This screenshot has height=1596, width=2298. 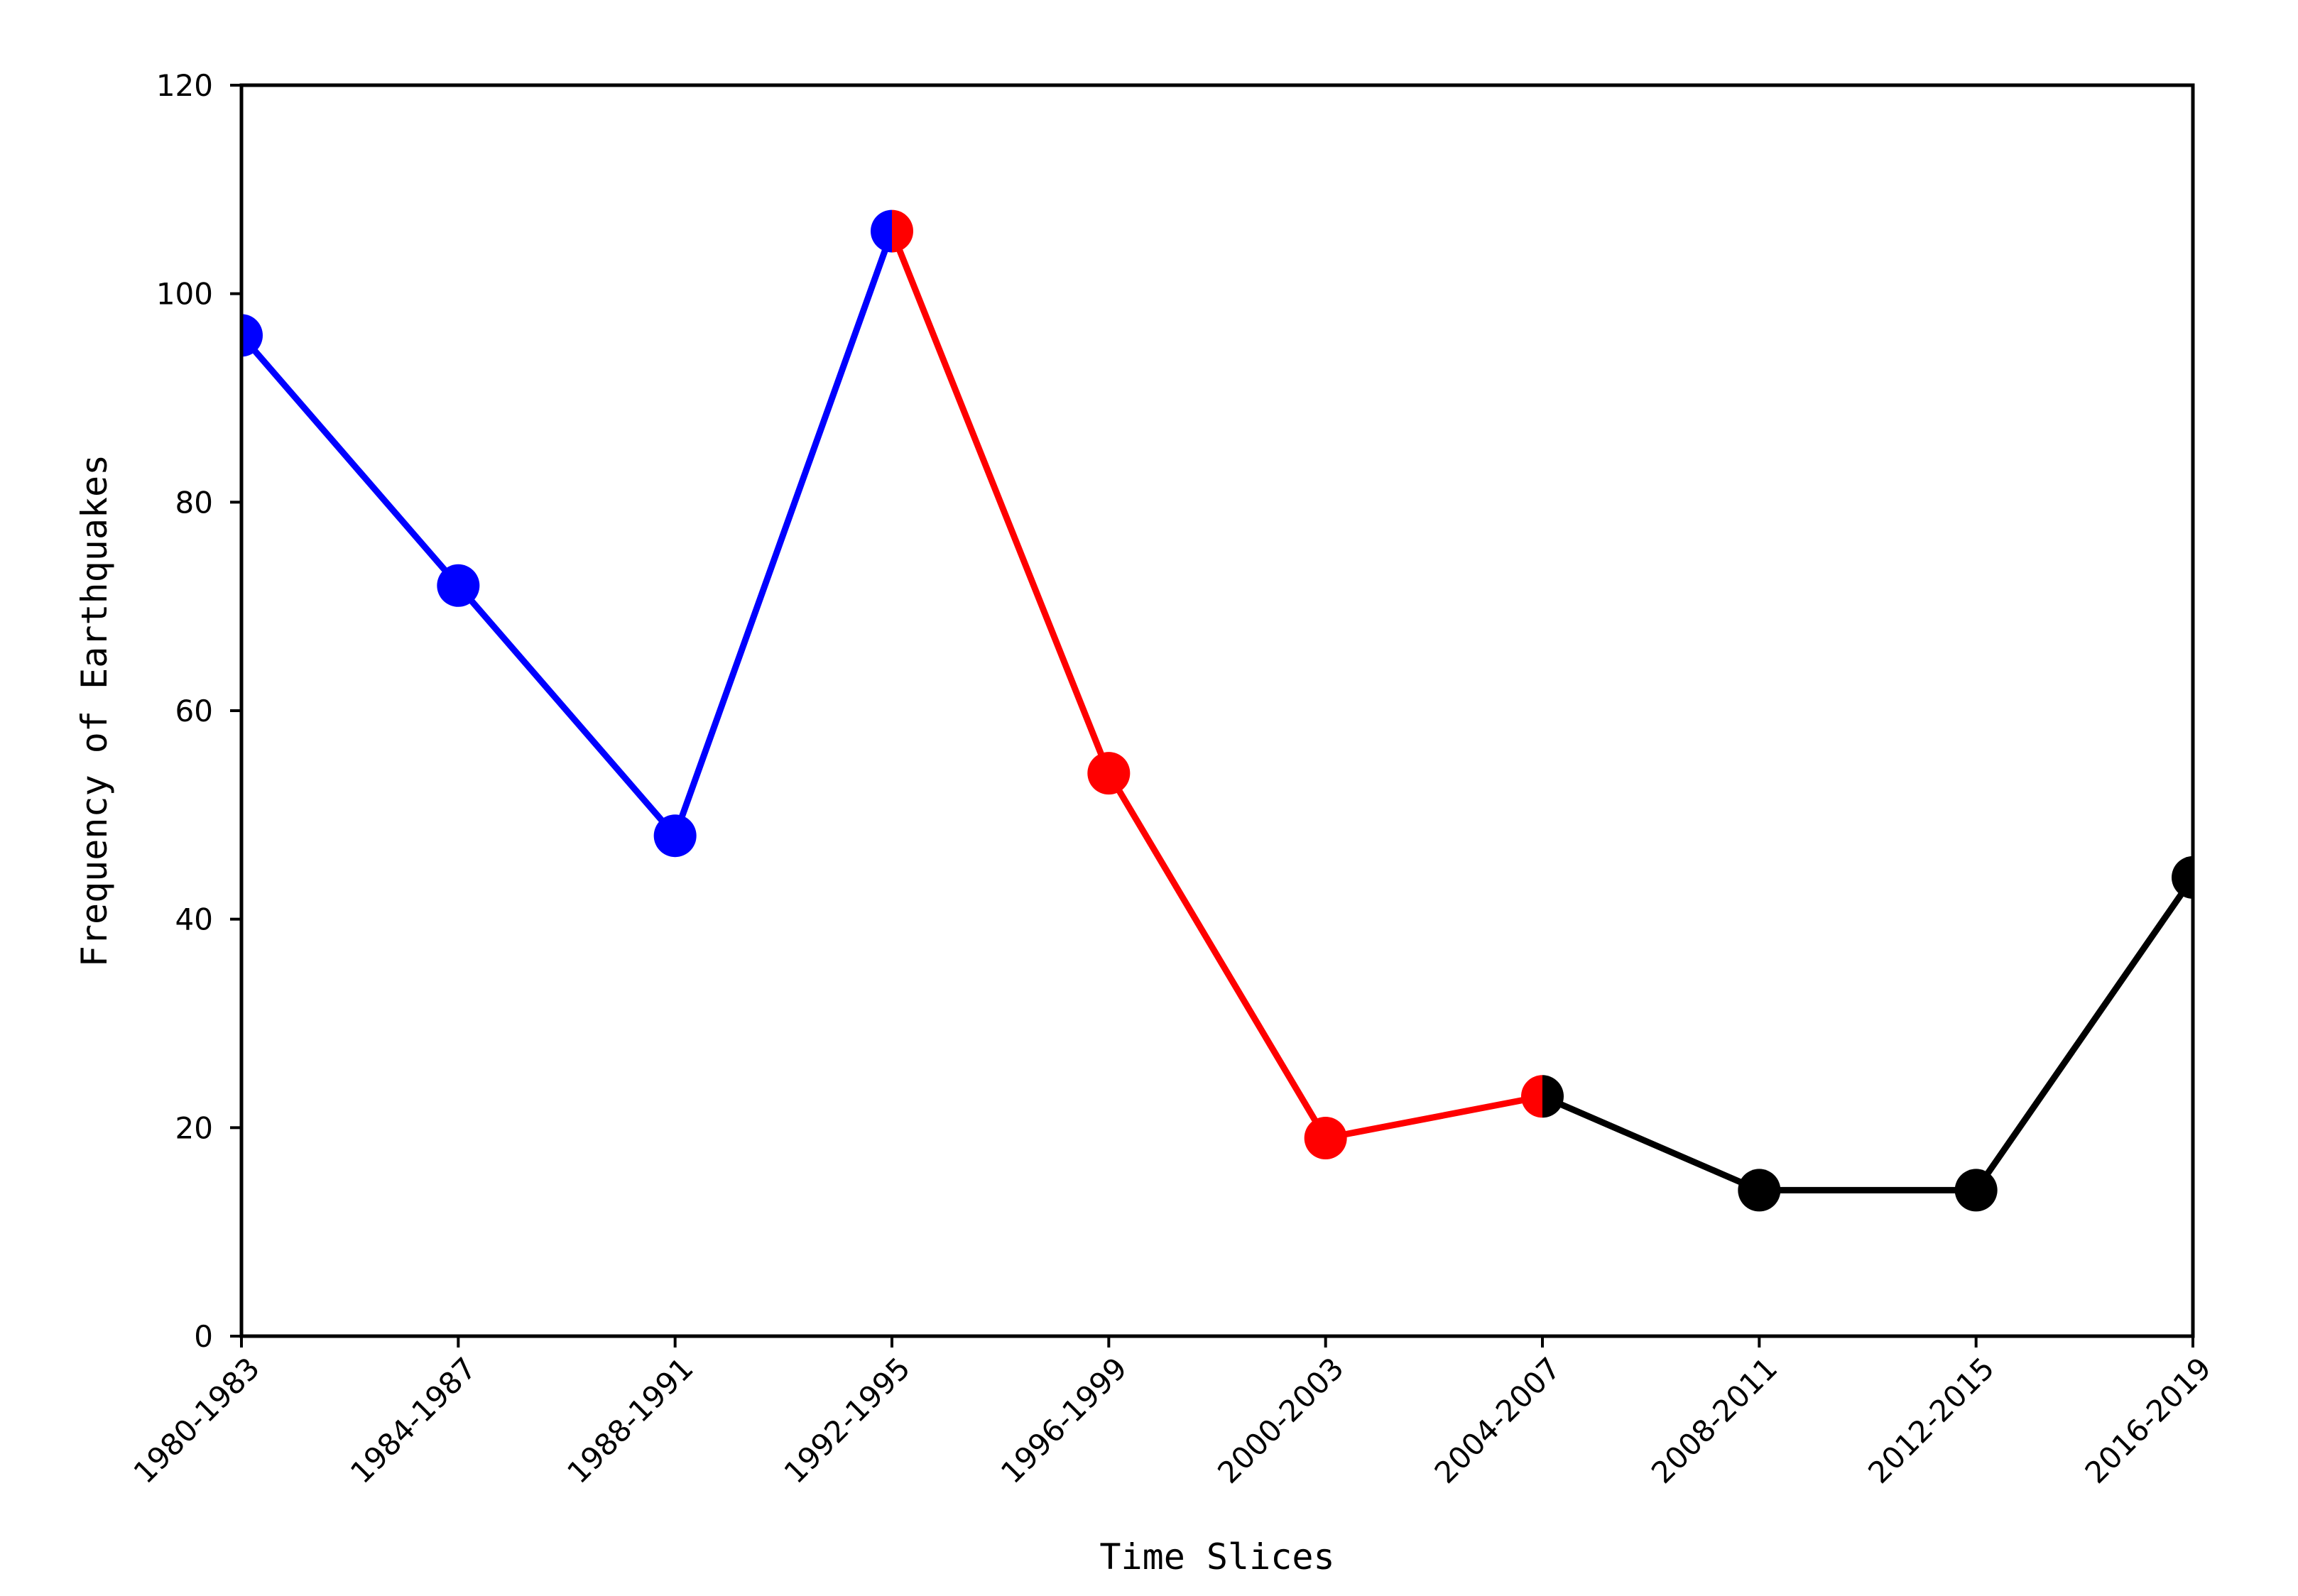 I want to click on y-tick-label: 0, so click(x=203, y=1336).